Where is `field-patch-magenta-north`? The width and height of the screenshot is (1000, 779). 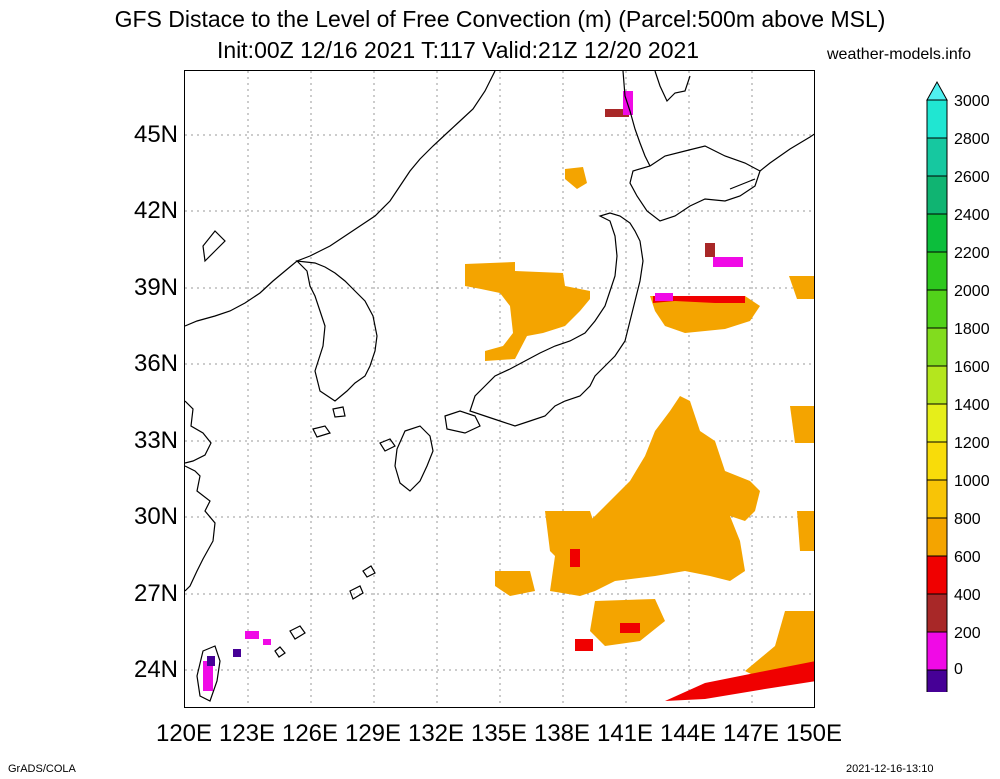
field-patch-magenta-north is located at coordinates (628, 103).